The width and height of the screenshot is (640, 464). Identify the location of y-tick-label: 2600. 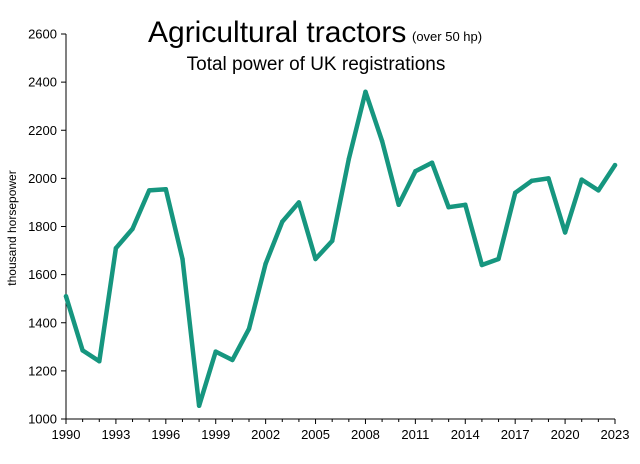
(42, 34).